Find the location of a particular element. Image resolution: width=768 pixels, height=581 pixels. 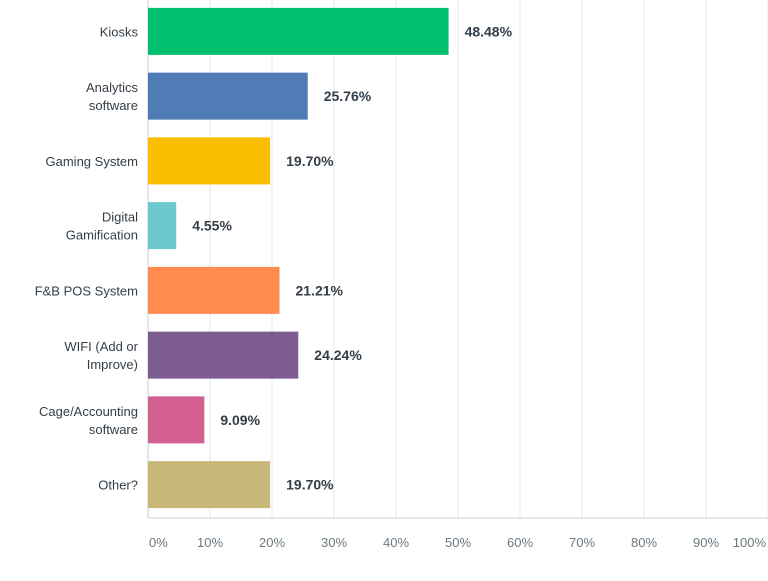

value-label: 48.48% is located at coordinates (489, 31).